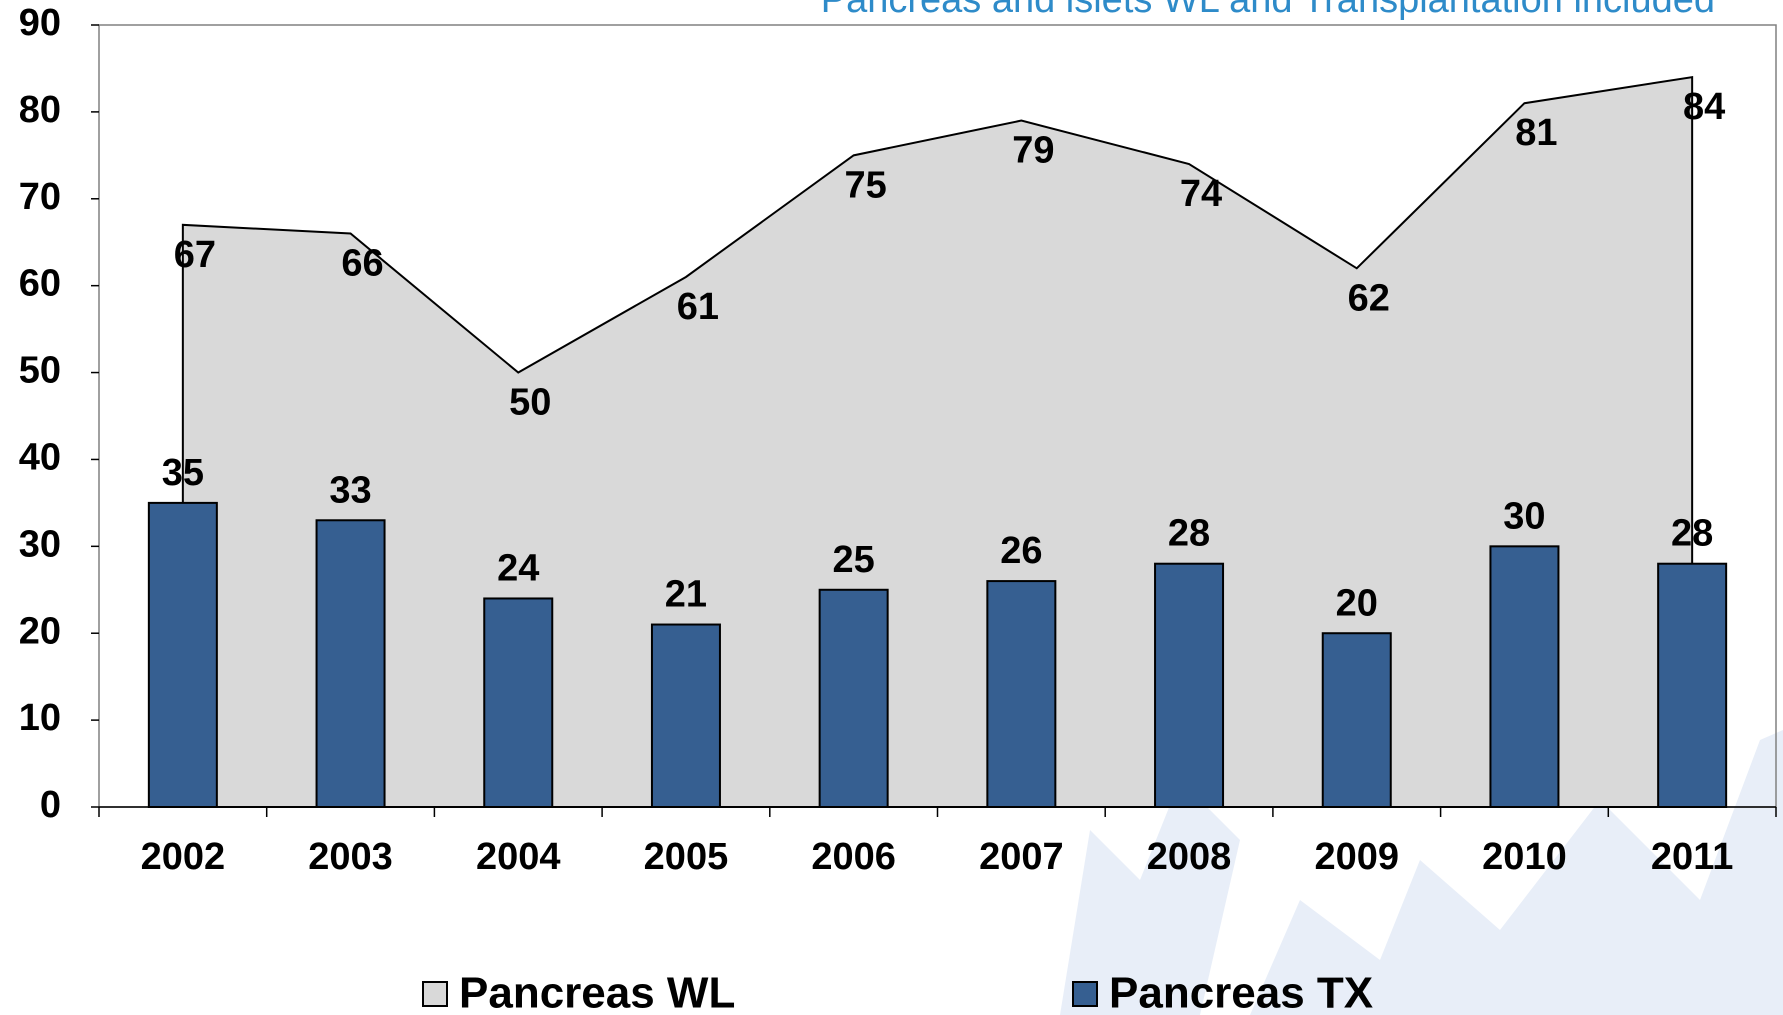  What do you see at coordinates (1369, 298) in the screenshot?
I see `data-label: 62` at bounding box center [1369, 298].